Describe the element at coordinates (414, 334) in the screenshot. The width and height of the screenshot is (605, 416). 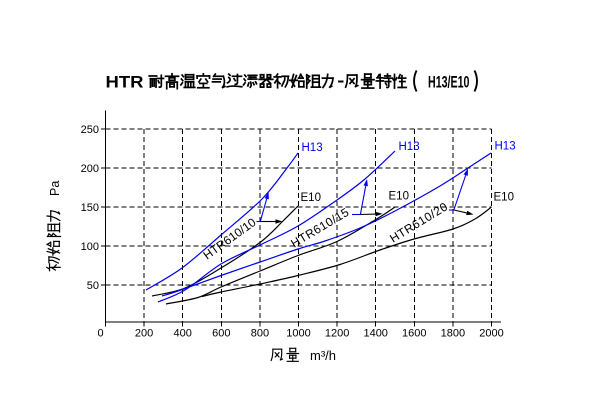
I see `svg-text: 1600` at that location.